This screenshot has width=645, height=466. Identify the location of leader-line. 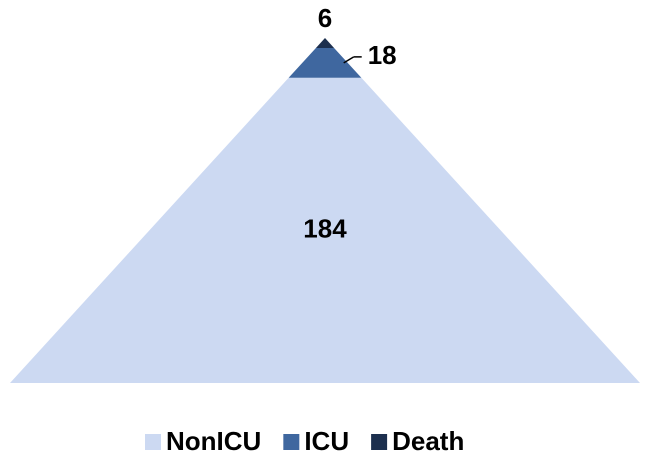
(349, 60).